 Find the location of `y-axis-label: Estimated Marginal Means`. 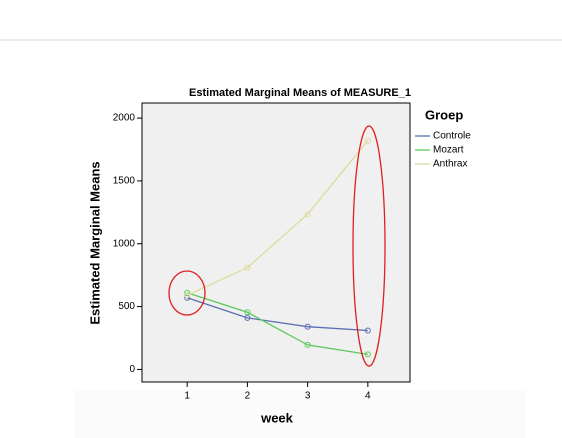

y-axis-label: Estimated Marginal Means is located at coordinates (94, 242).